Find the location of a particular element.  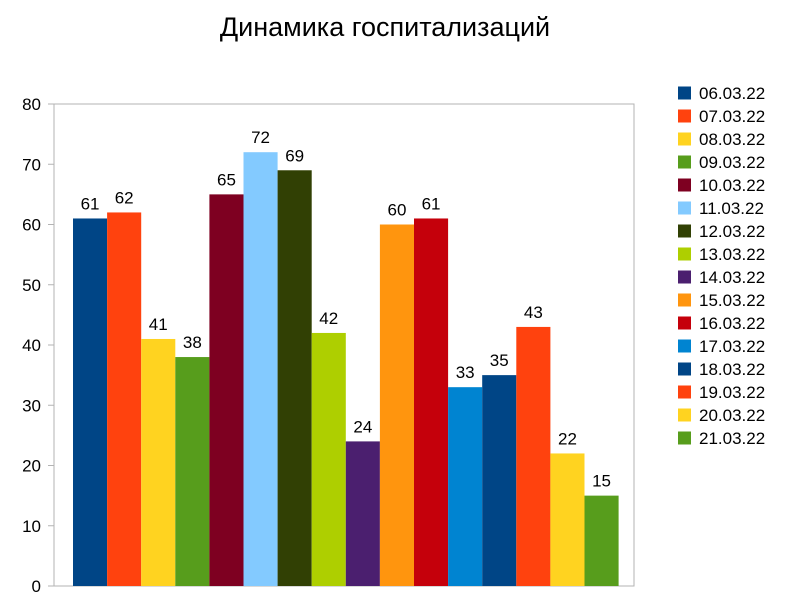

y-tick-label: 50 is located at coordinates (31, 285).